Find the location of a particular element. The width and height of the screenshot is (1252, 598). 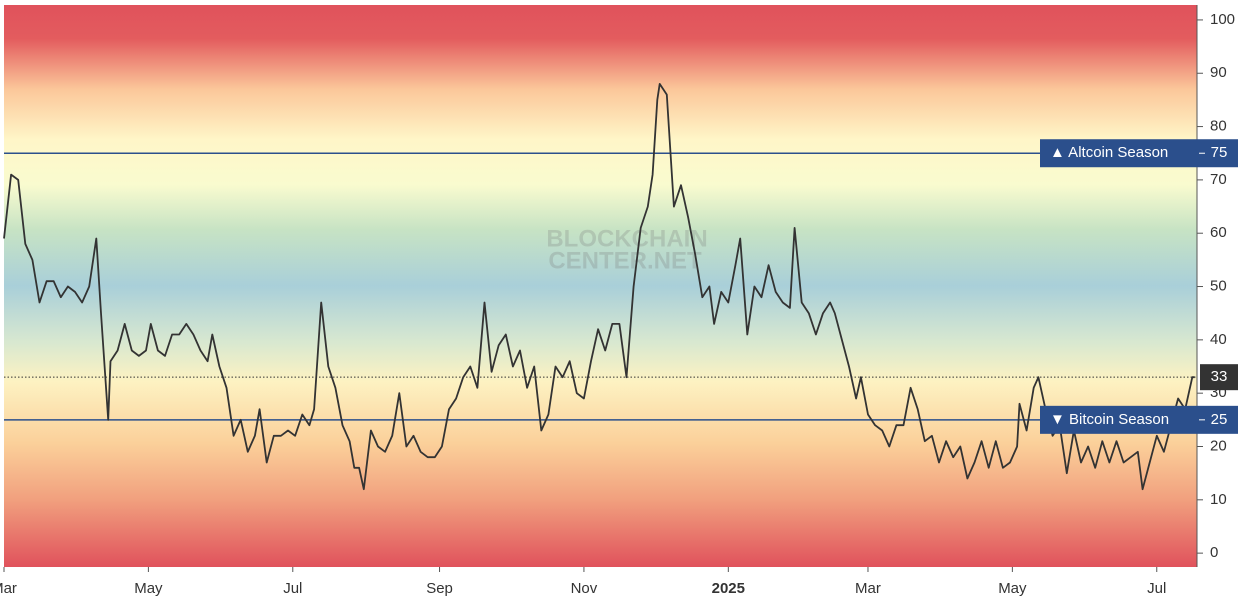

watermark-text: BLOCKCHAIN is located at coordinates (626, 238).